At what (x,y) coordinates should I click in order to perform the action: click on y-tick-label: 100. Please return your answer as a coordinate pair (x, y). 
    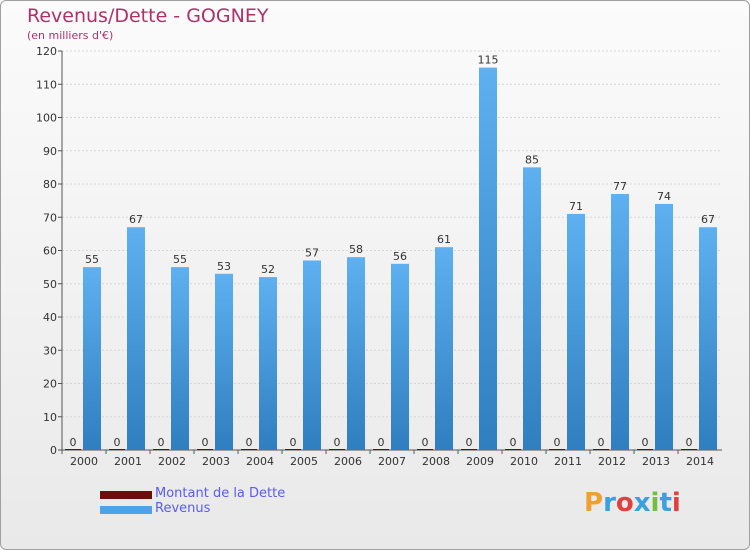
    Looking at the image, I should click on (46, 118).